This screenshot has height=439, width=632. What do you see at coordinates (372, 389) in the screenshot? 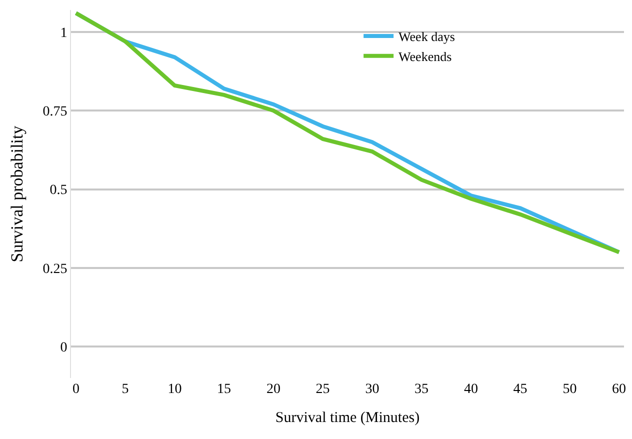
I see `x-tick-label: 30` at bounding box center [372, 389].